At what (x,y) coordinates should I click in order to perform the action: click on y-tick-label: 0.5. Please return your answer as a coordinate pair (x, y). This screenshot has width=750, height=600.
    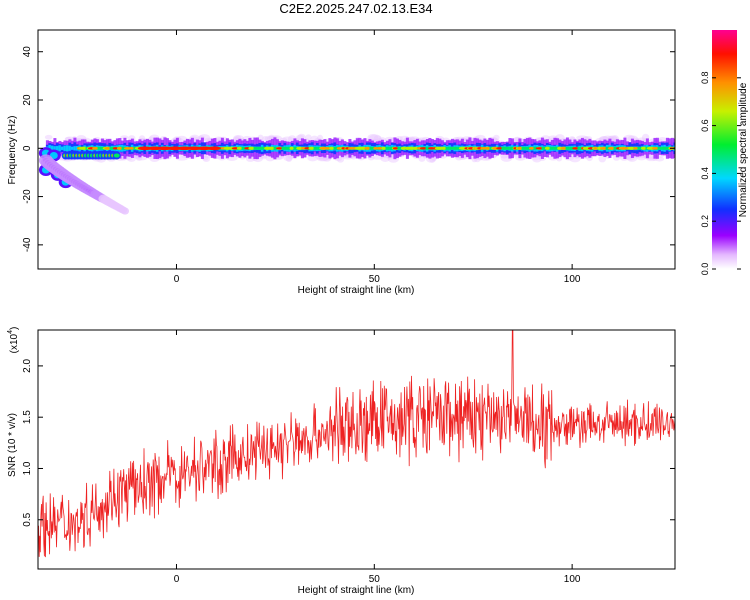
    Looking at the image, I should click on (27, 519).